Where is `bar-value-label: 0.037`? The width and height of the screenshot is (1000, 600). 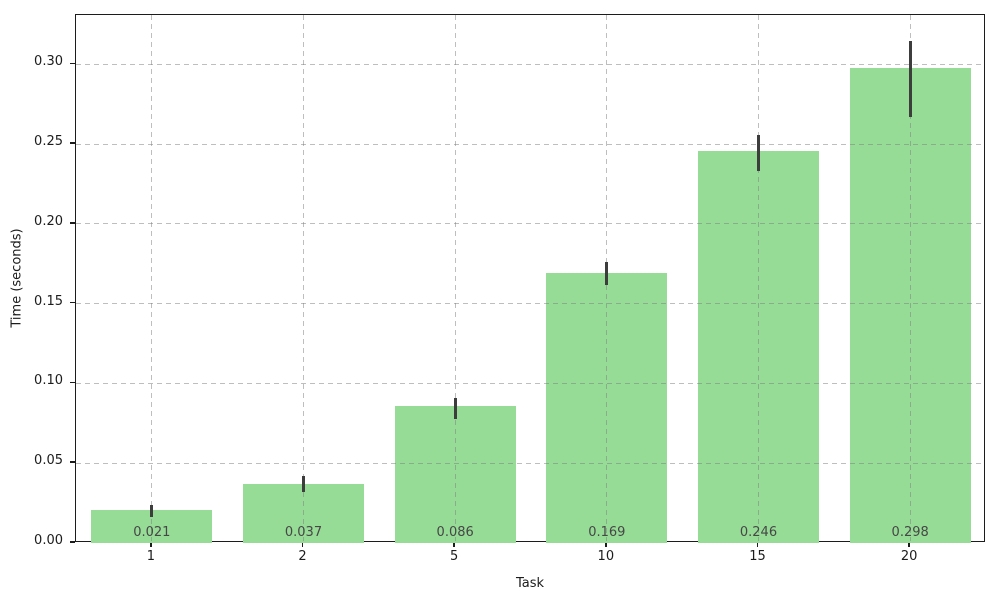 bar-value-label: 0.037 is located at coordinates (303, 532).